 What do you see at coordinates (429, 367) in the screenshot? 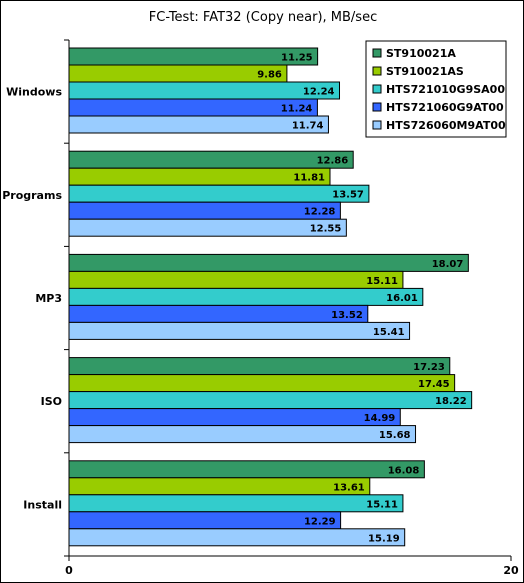
I see `data-label: 17.23` at bounding box center [429, 367].